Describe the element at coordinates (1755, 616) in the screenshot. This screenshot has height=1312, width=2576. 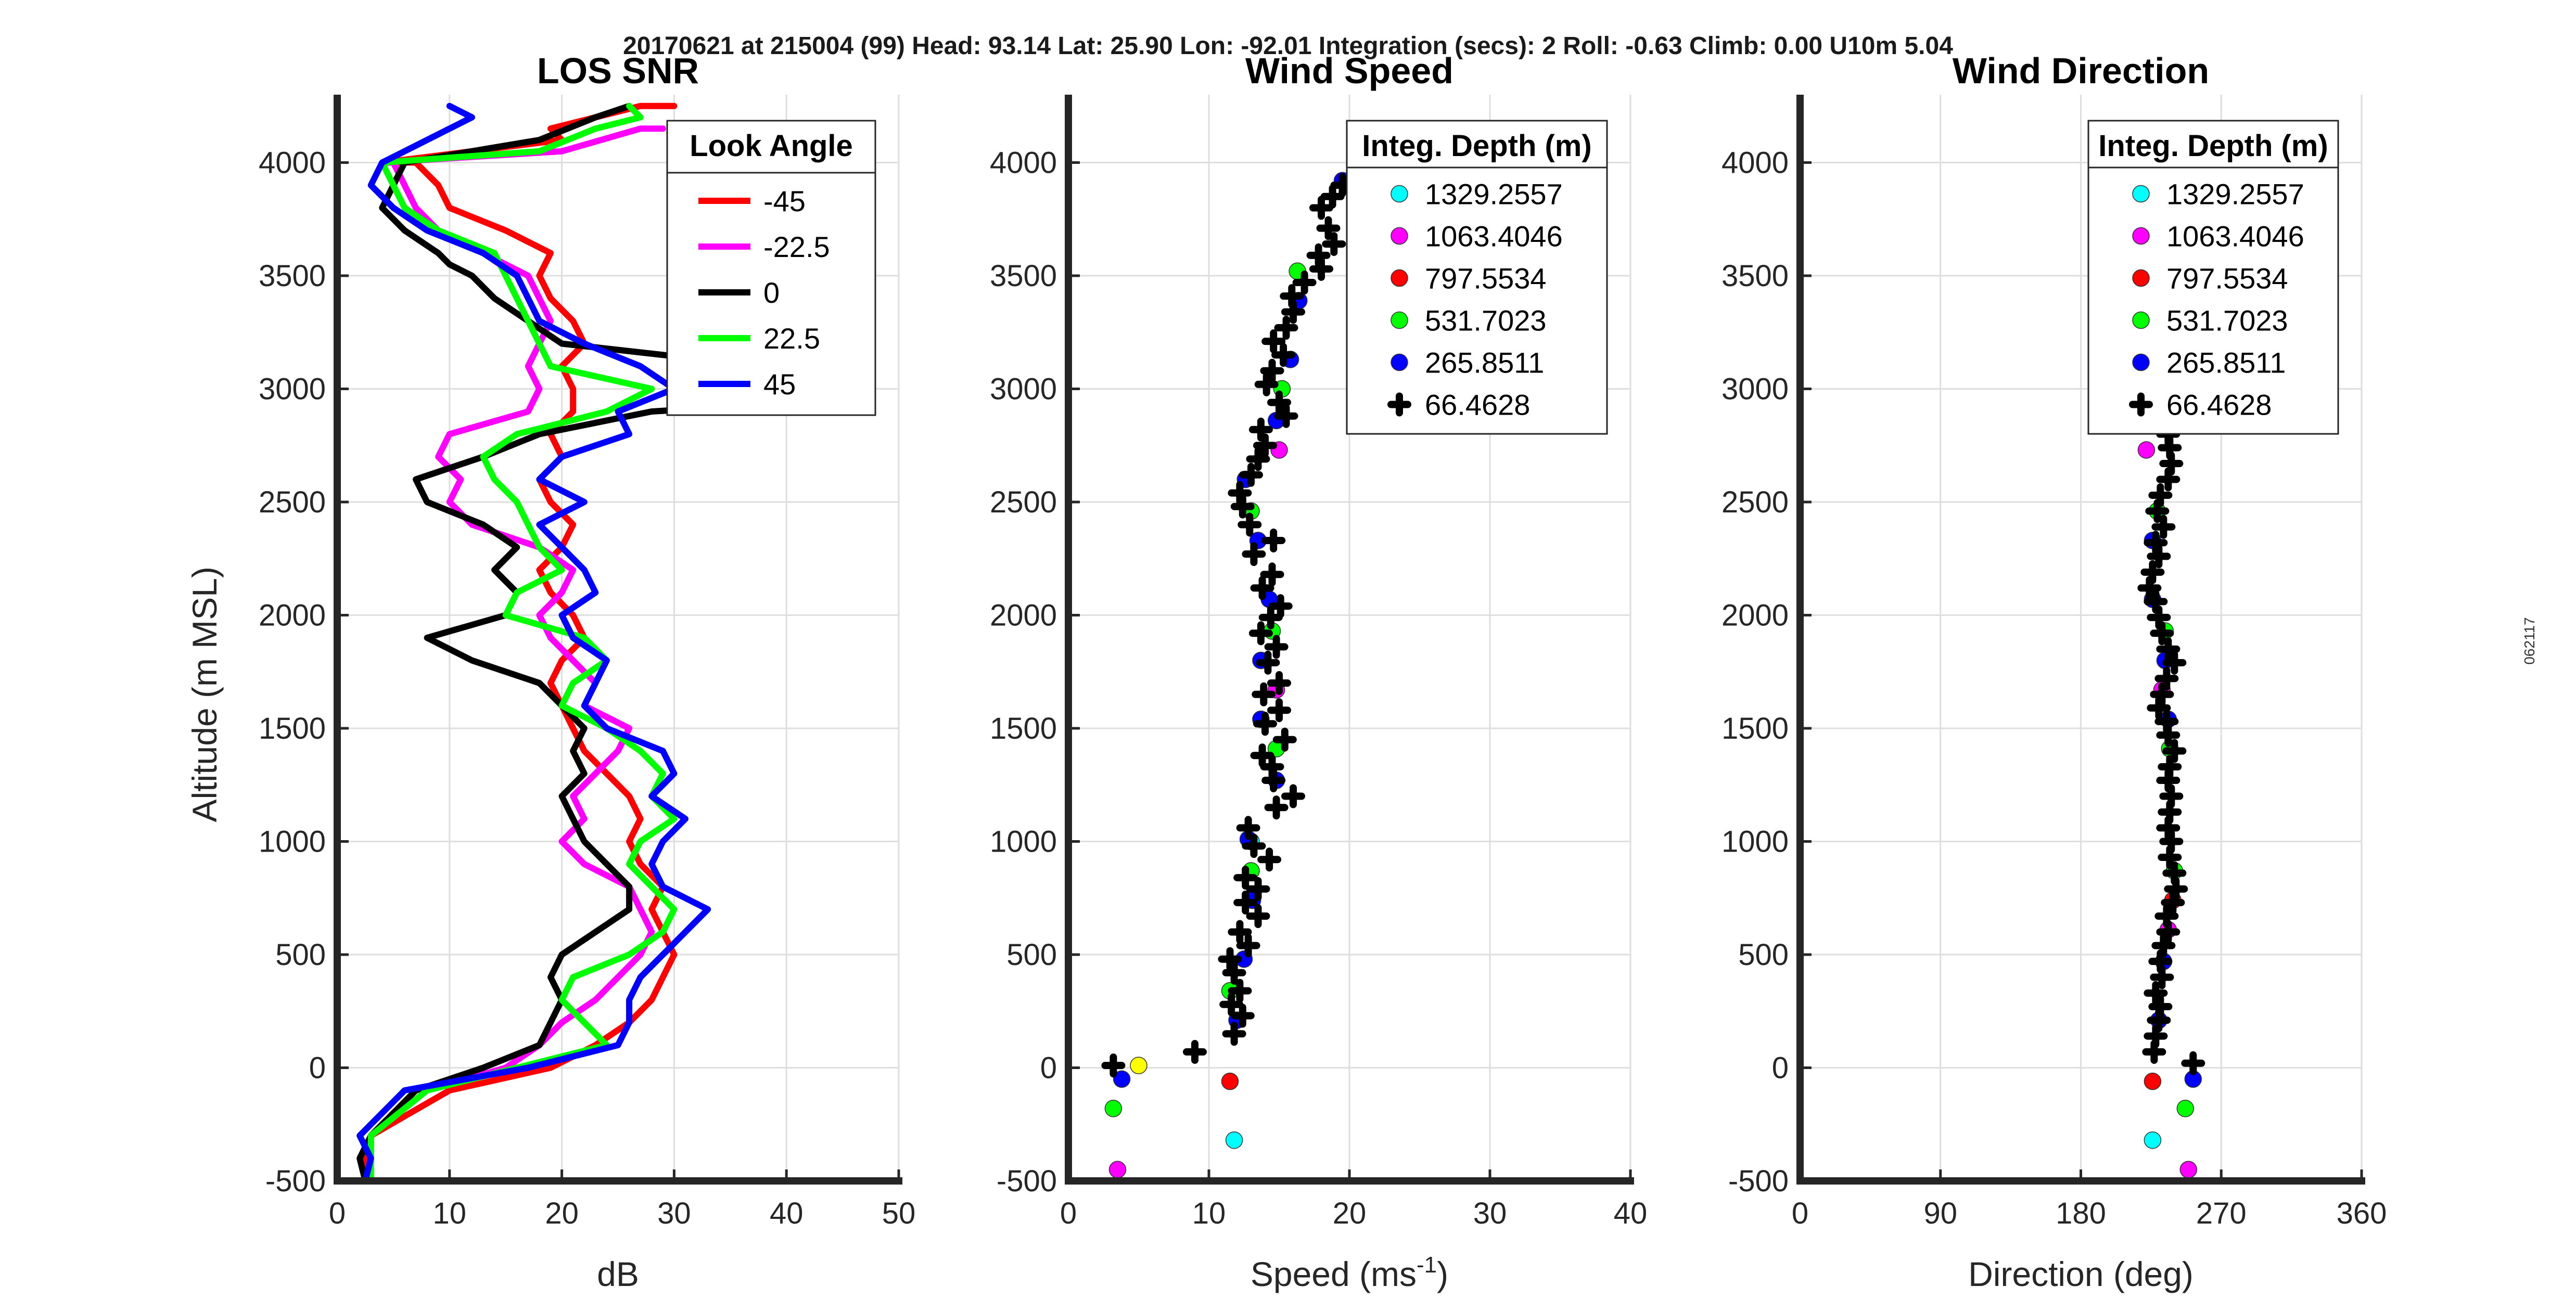
I see `y-tick-label: 2000` at that location.